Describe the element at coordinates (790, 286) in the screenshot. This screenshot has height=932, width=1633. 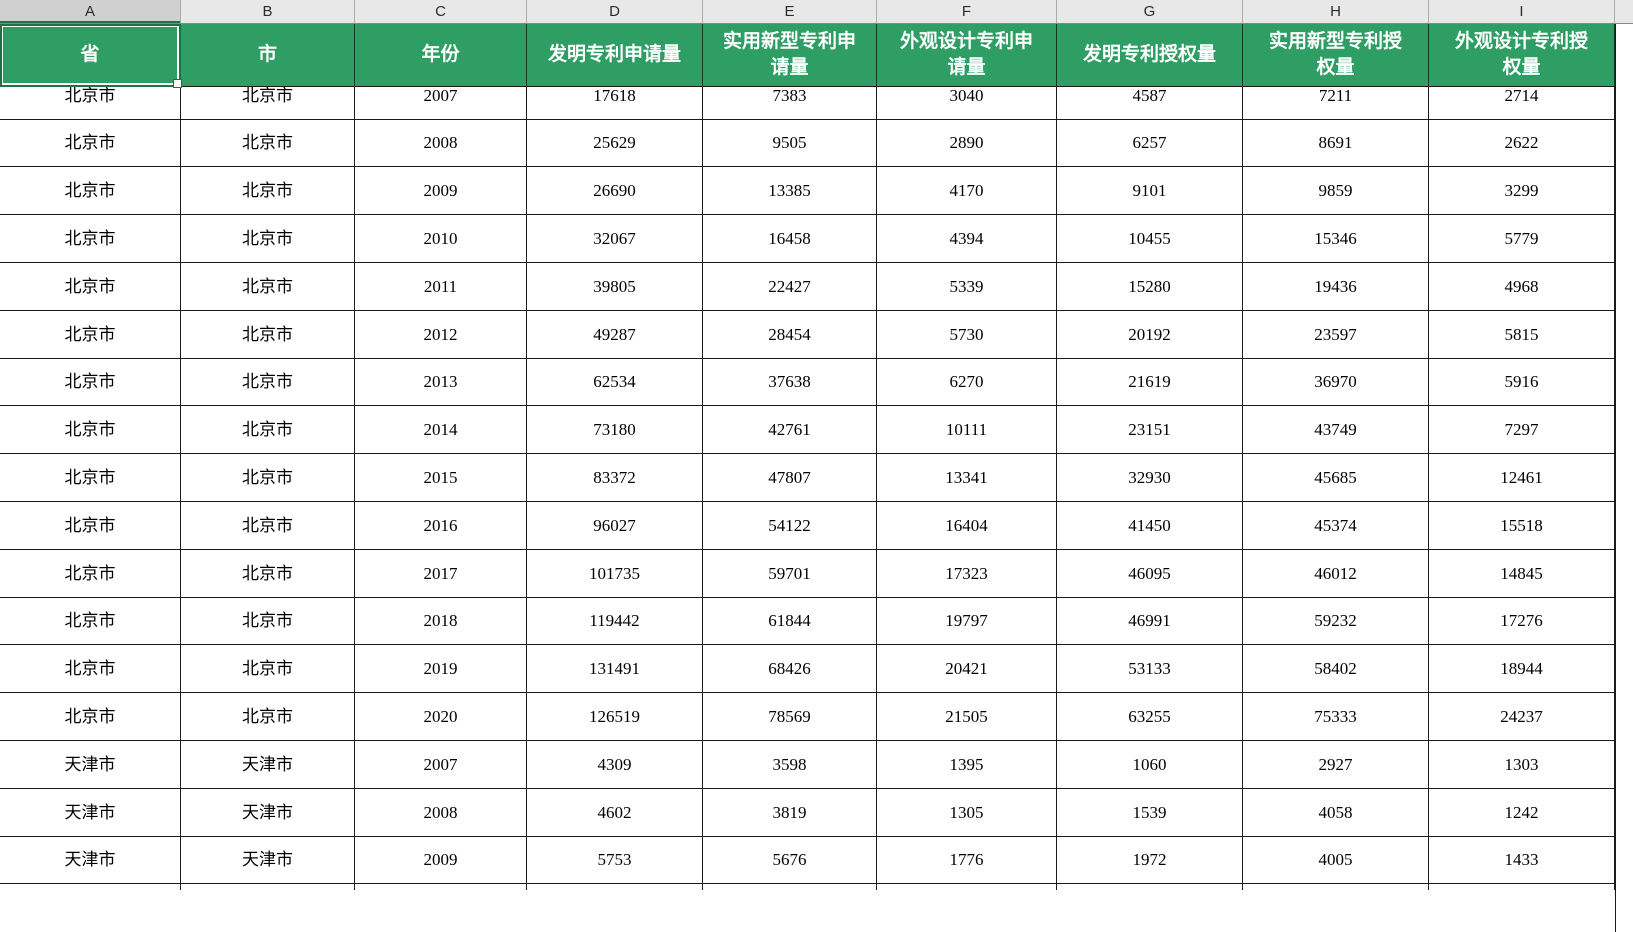
I see `cell: 22427` at that location.